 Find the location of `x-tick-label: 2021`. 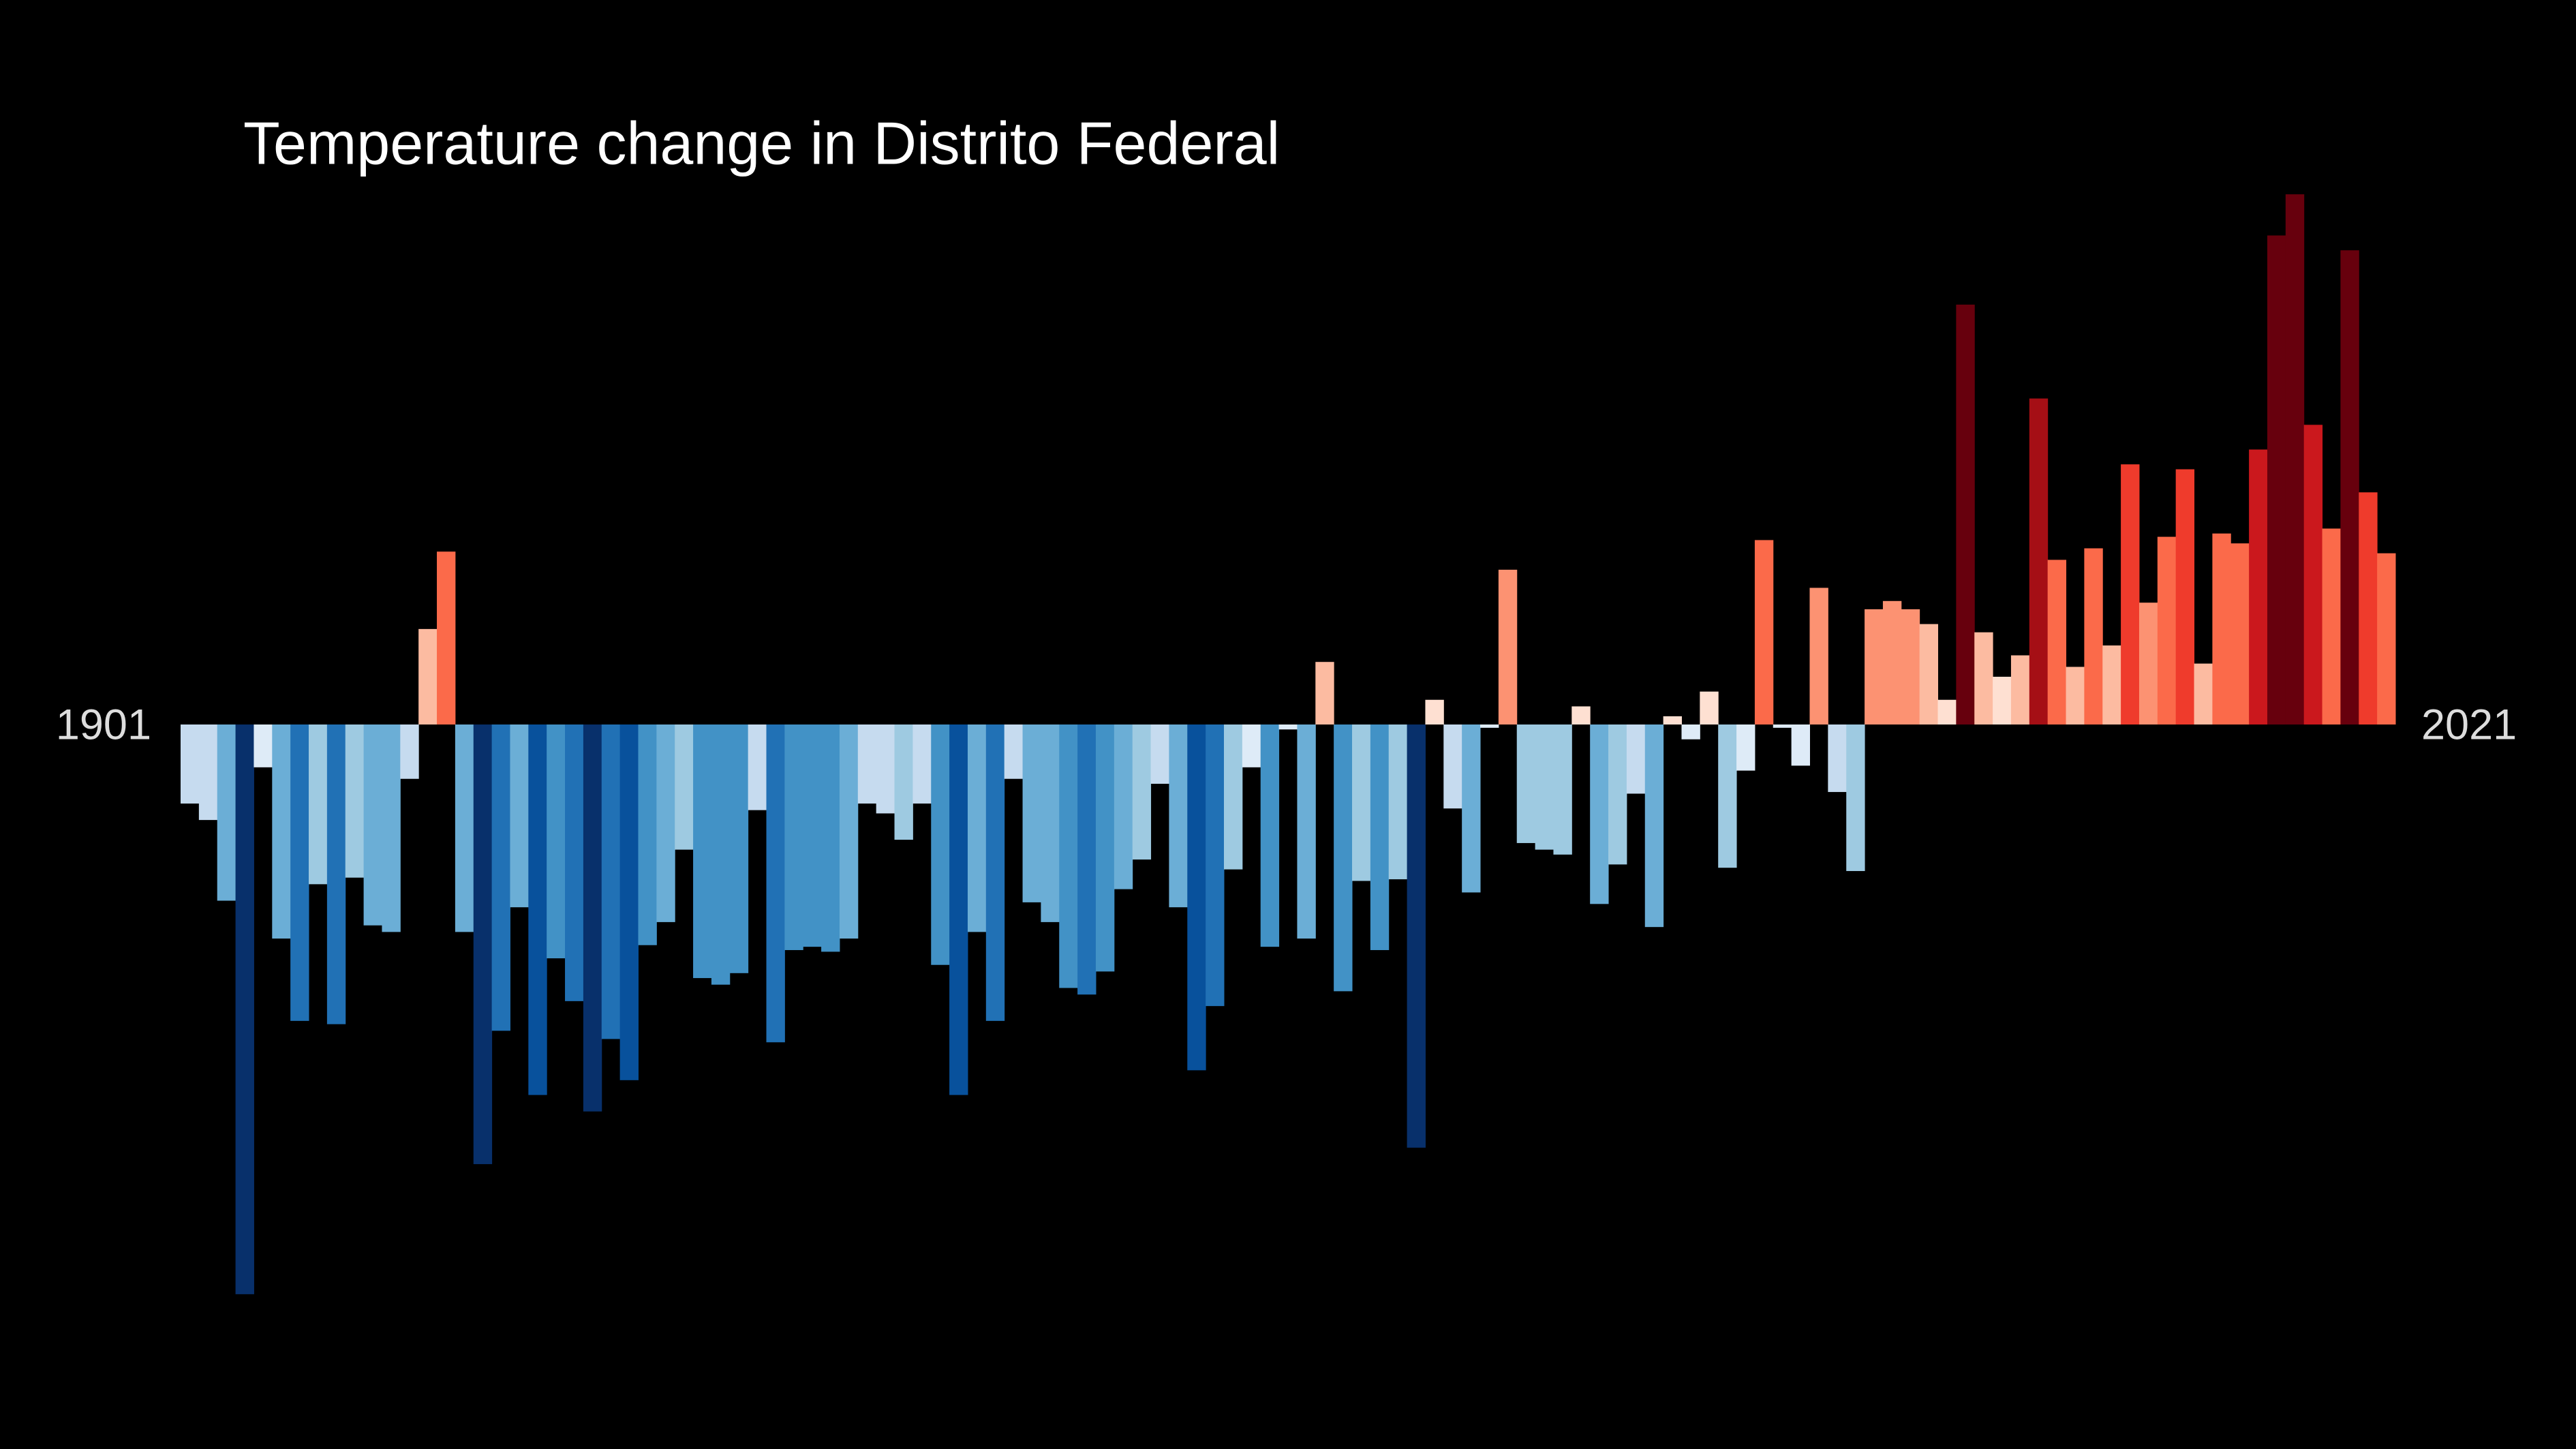

x-tick-label: 2021 is located at coordinates (2469, 725).